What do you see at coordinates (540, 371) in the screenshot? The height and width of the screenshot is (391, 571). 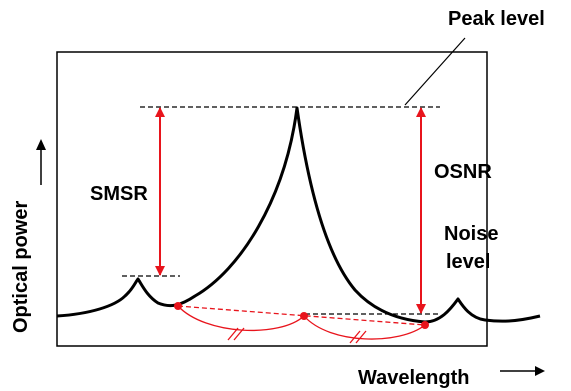 I see `x-axis-arrow-head` at bounding box center [540, 371].